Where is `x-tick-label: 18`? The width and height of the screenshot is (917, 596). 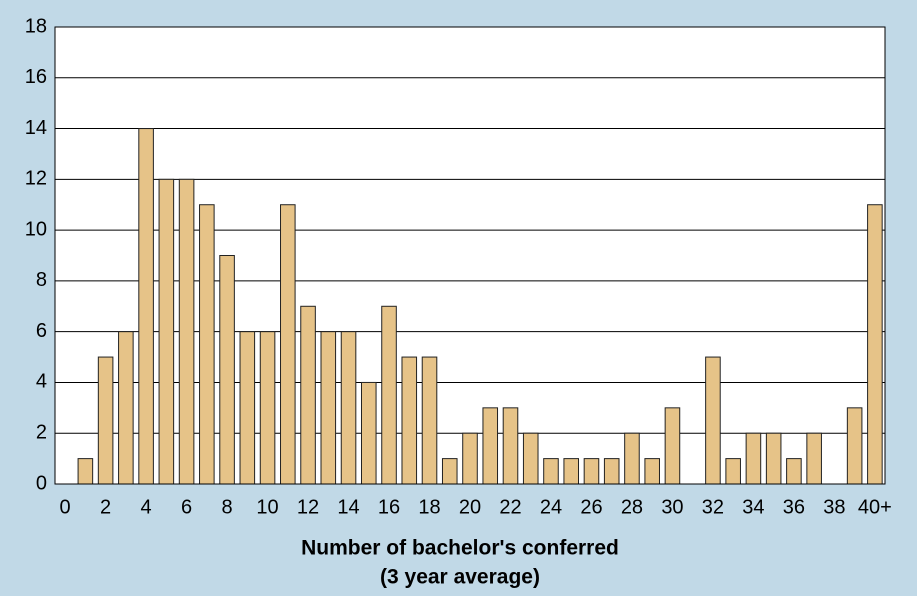
x-tick-label: 18 is located at coordinates (429, 507).